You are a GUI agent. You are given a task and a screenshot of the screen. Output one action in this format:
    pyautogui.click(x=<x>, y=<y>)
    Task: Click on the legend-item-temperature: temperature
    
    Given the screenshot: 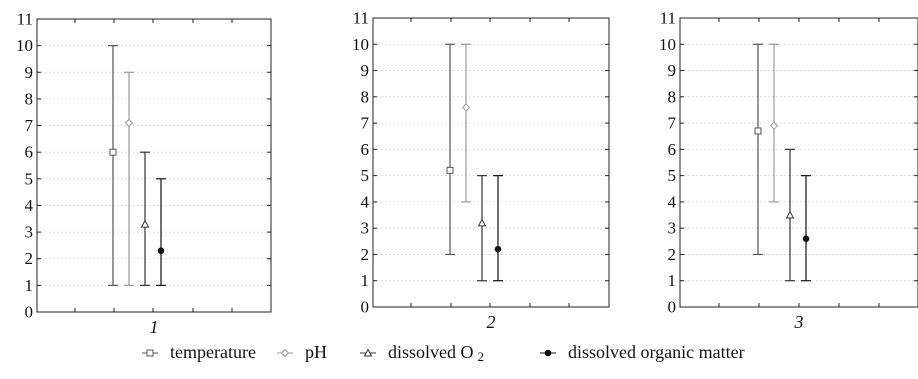 What is the action you would take?
    pyautogui.click(x=199, y=352)
    